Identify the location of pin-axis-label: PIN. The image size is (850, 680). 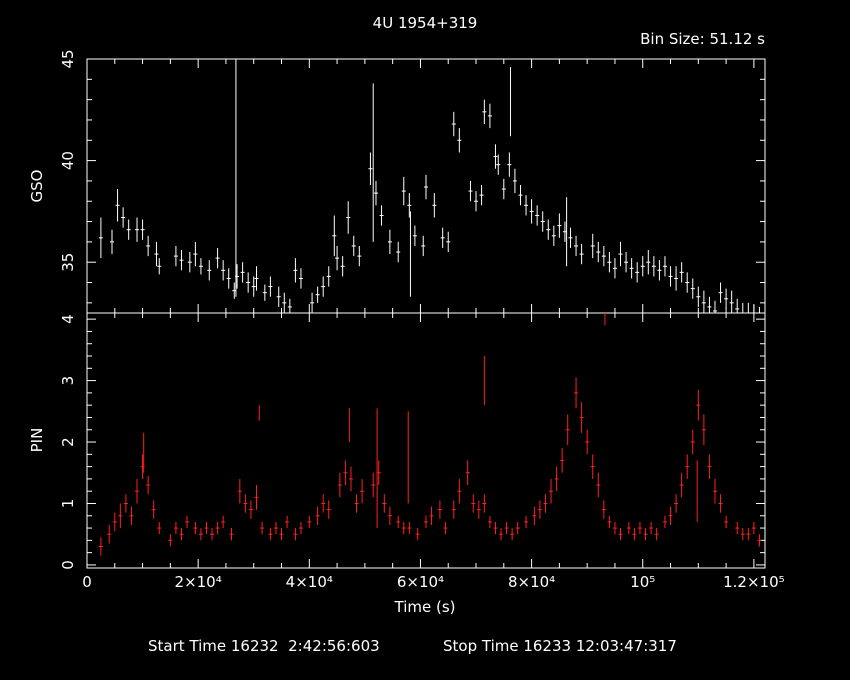
(37, 440).